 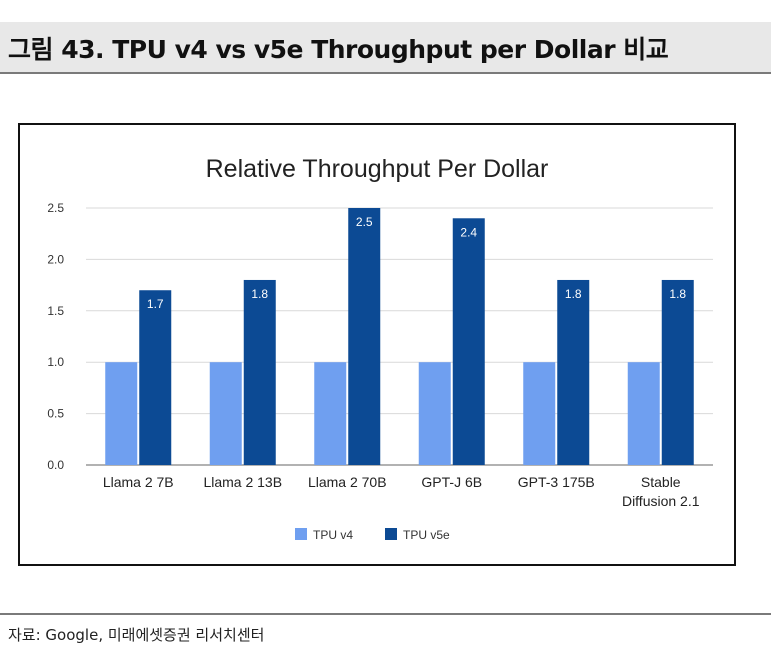 What do you see at coordinates (155, 304) in the screenshot?
I see `data-label: 1.7` at bounding box center [155, 304].